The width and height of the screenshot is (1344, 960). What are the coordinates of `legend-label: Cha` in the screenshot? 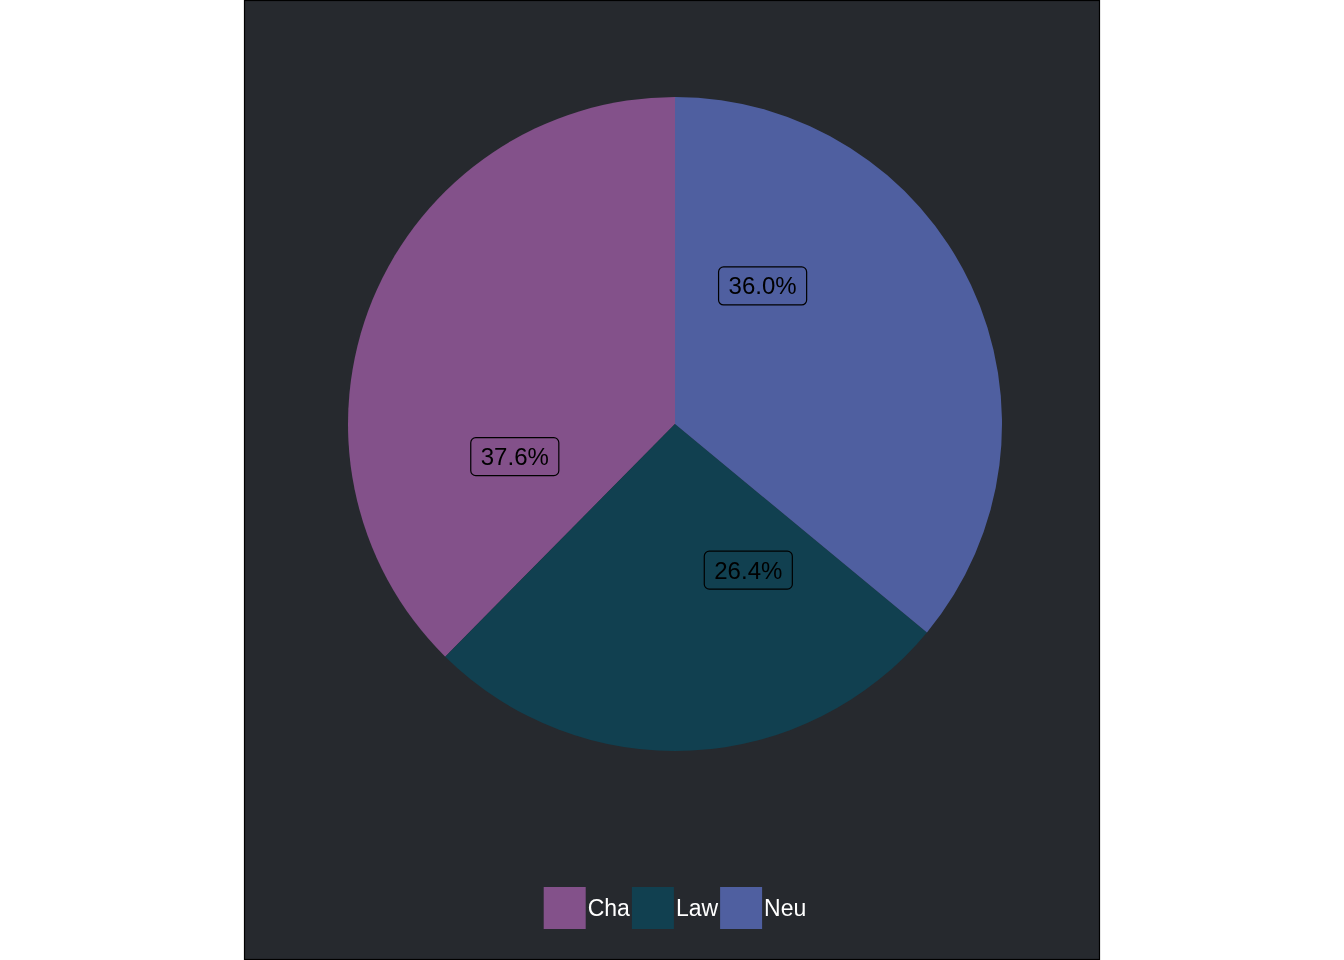 It's located at (609, 908).